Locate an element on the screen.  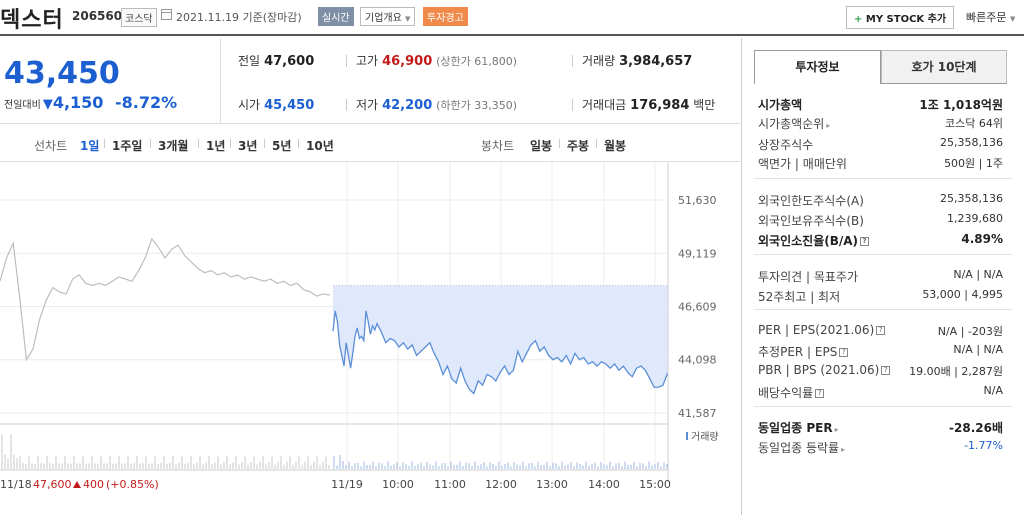
period-bar: 선차트 1일 1주일 3개월 1년 3년 5년 10년 봉차트 일봉 주봉 월봉 is located at coordinates (370, 143).